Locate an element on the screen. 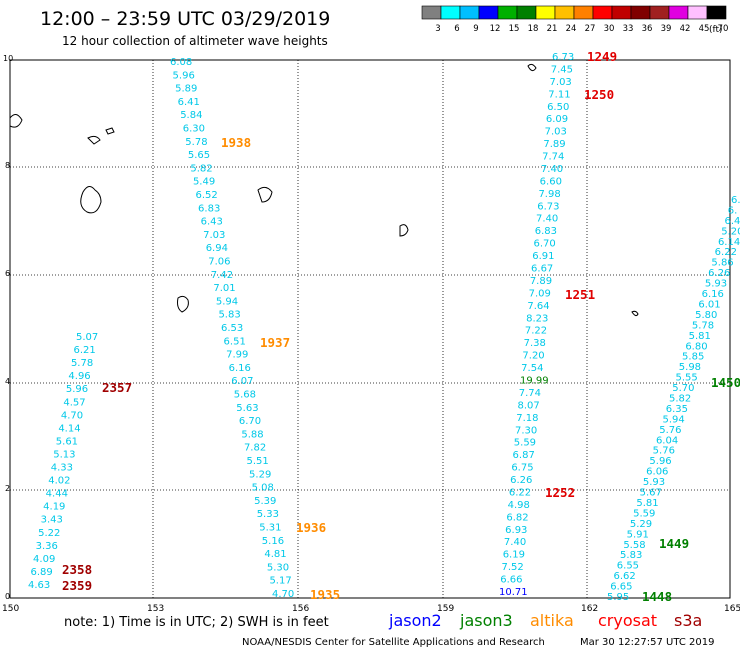 This screenshot has width=740, height=650. y-tick-label: 6 is located at coordinates (7, 273).